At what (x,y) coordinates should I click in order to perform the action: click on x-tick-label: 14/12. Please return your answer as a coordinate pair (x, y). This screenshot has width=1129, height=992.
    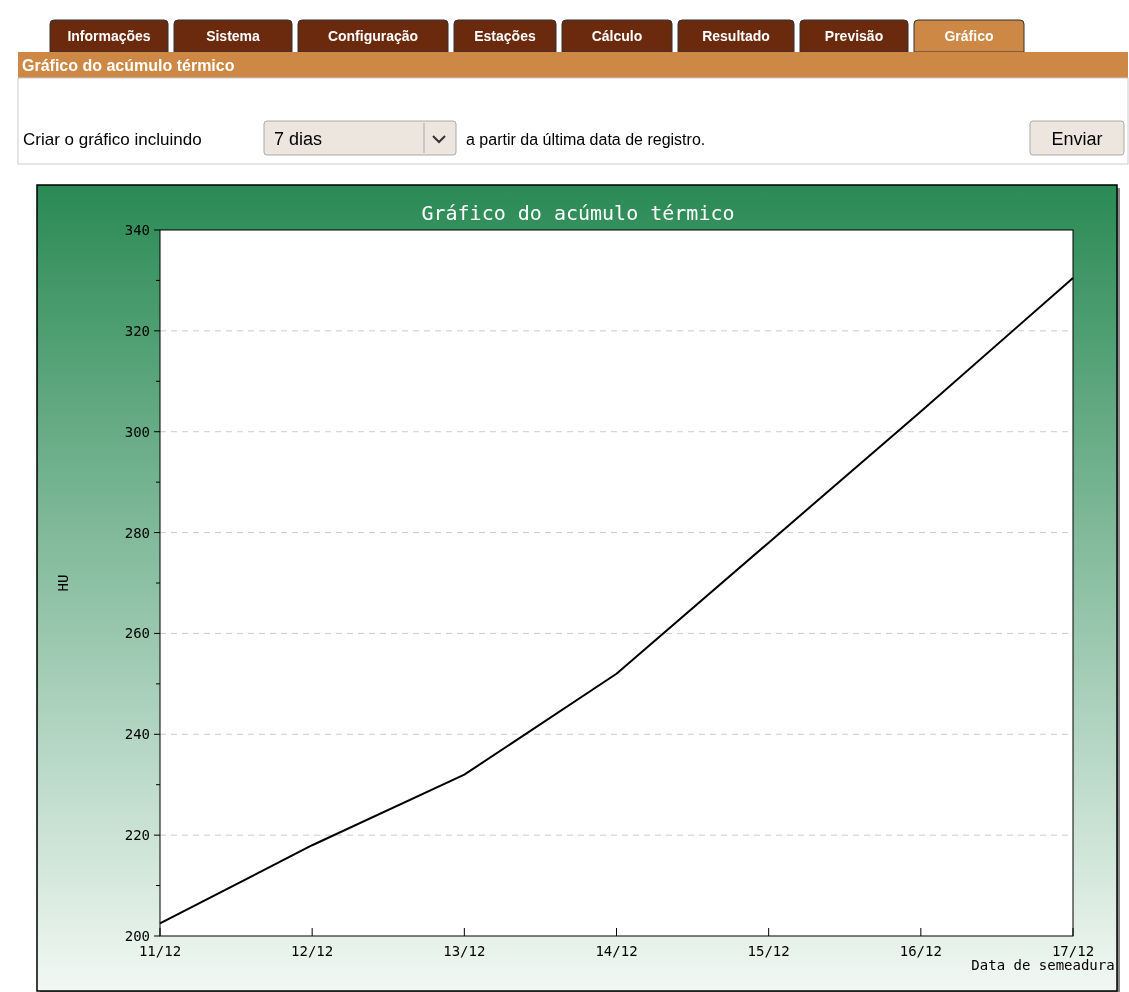
    Looking at the image, I should click on (616, 951).